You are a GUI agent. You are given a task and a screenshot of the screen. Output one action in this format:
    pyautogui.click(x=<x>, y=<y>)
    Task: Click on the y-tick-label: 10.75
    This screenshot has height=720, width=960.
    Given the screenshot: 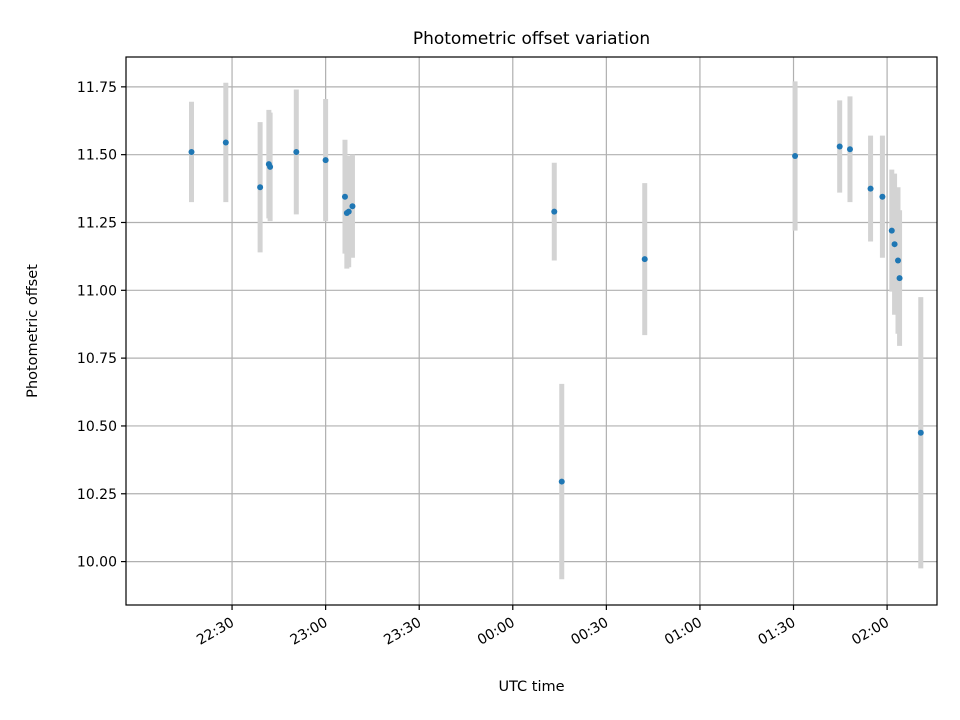 What is the action you would take?
    pyautogui.click(x=97, y=359)
    